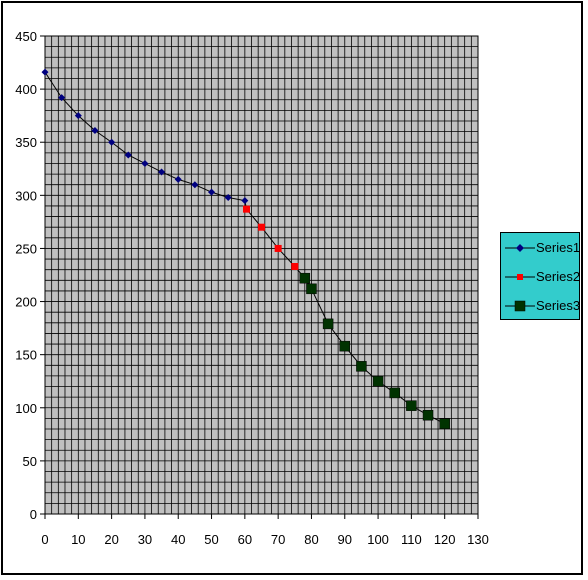 This screenshot has width=588, height=580. Describe the element at coordinates (445, 539) in the screenshot. I see `x-tick-label: 120` at that location.